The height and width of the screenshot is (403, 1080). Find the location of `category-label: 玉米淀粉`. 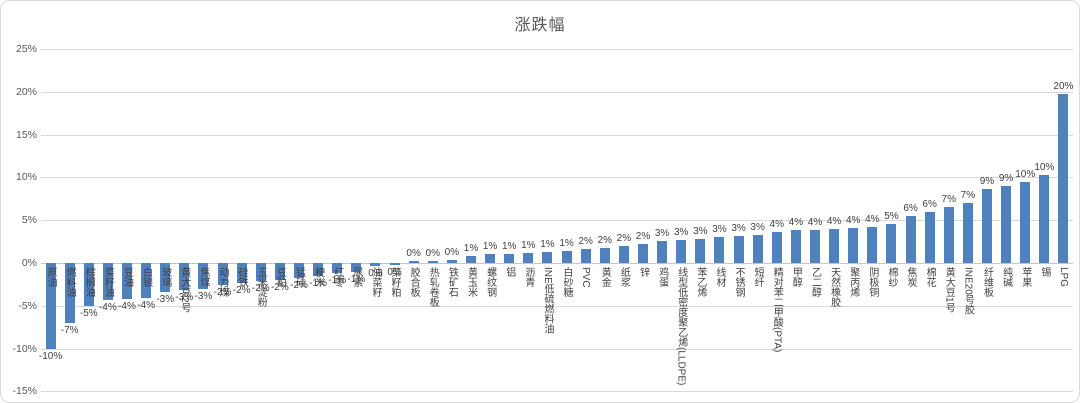

category-label: 玉米淀粉 is located at coordinates (261, 287).